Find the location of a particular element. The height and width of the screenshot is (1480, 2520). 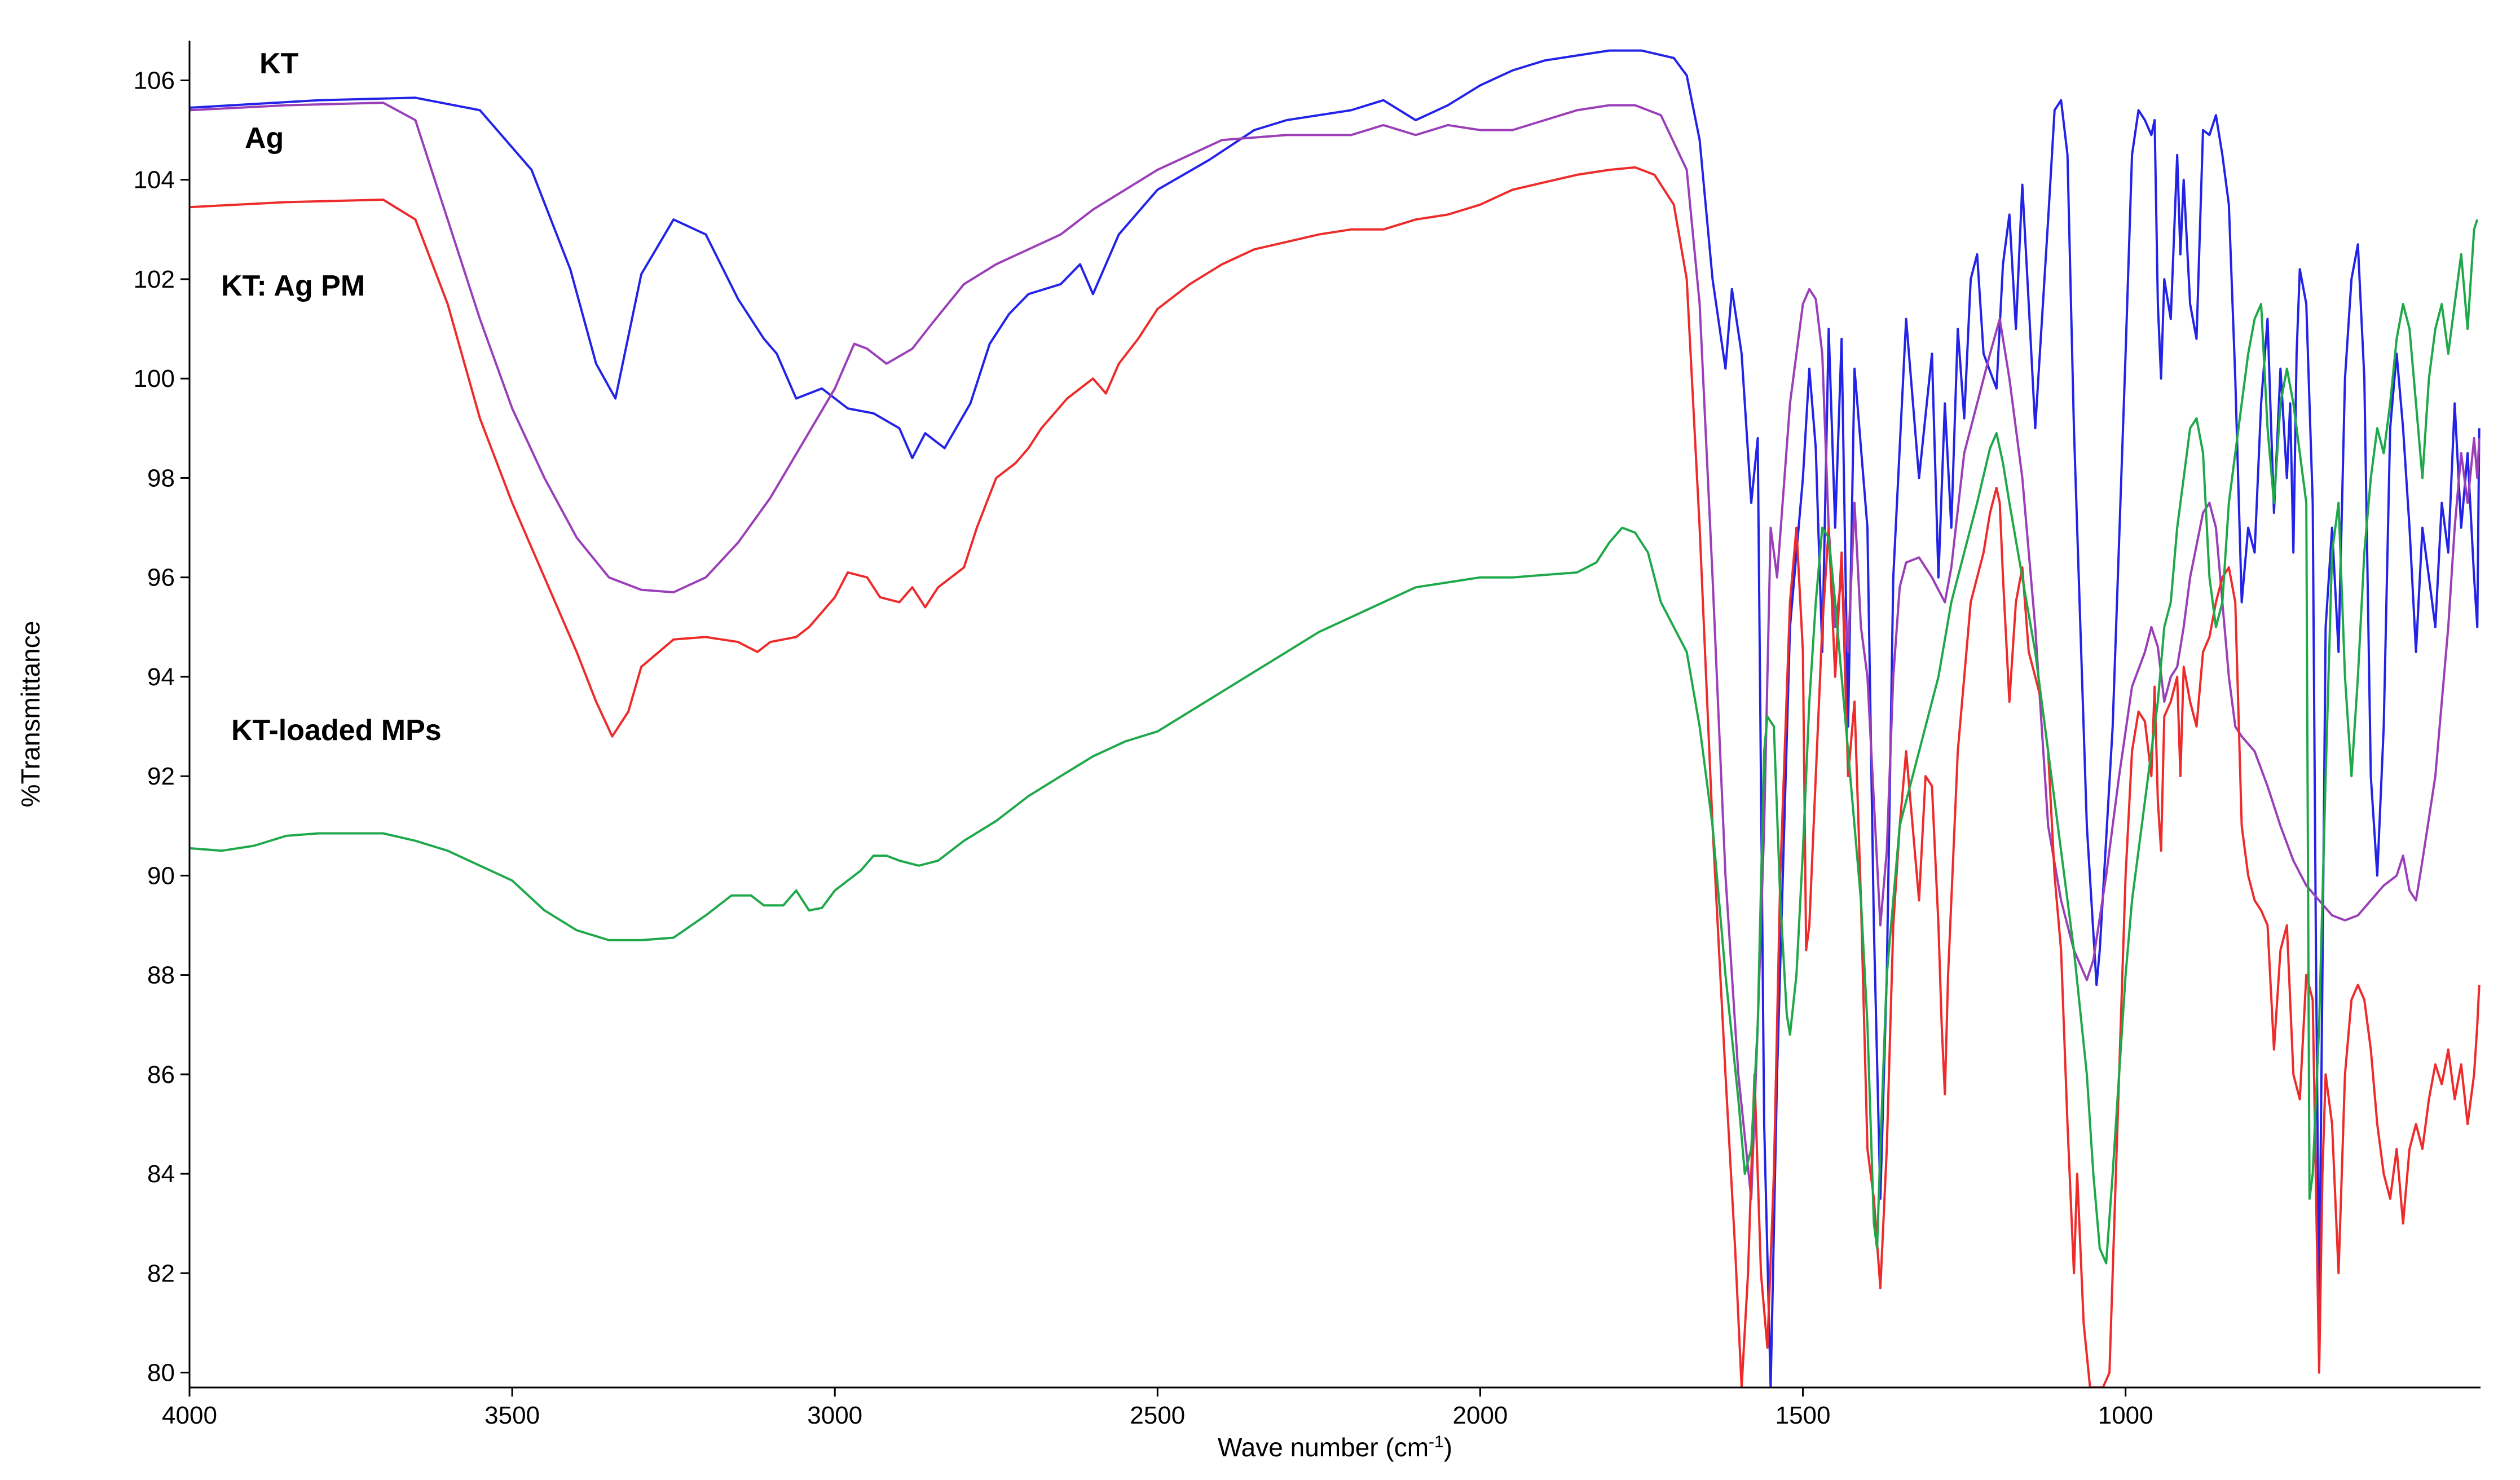

y-tick-label: 86 is located at coordinates (161, 1075).